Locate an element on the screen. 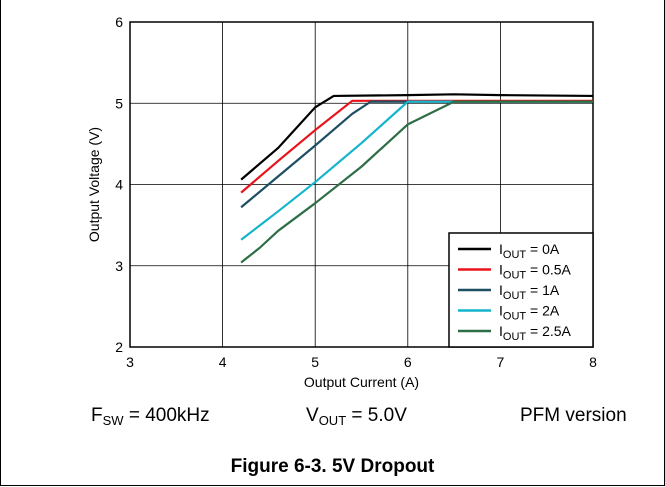 The image size is (665, 487). x-axis-title: Output Current (A) is located at coordinates (361, 382).